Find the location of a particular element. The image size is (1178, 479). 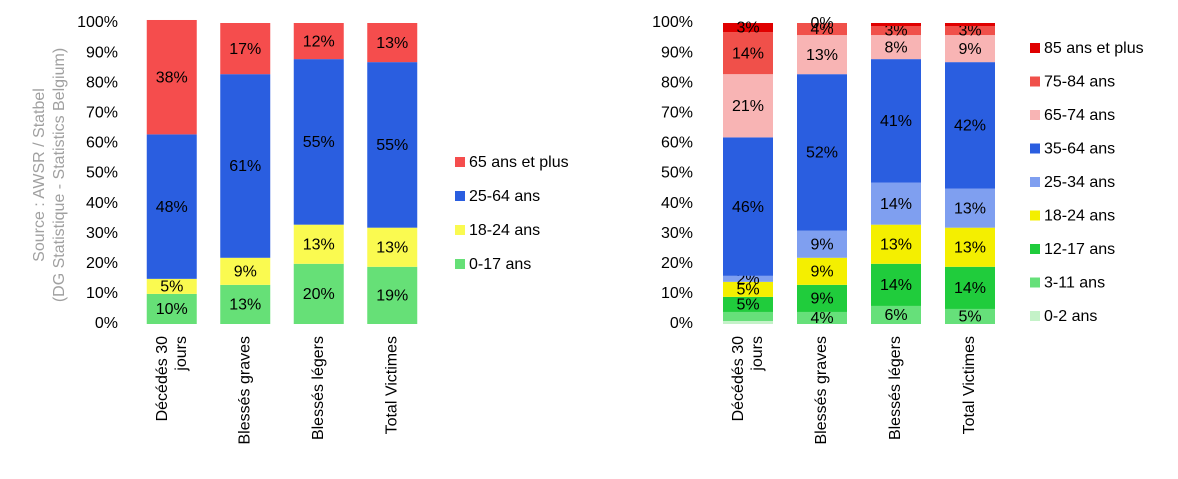

data-label: 55% is located at coordinates (392, 145).